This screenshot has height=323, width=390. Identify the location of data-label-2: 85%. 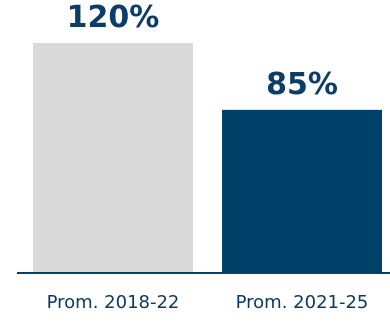
(302, 84).